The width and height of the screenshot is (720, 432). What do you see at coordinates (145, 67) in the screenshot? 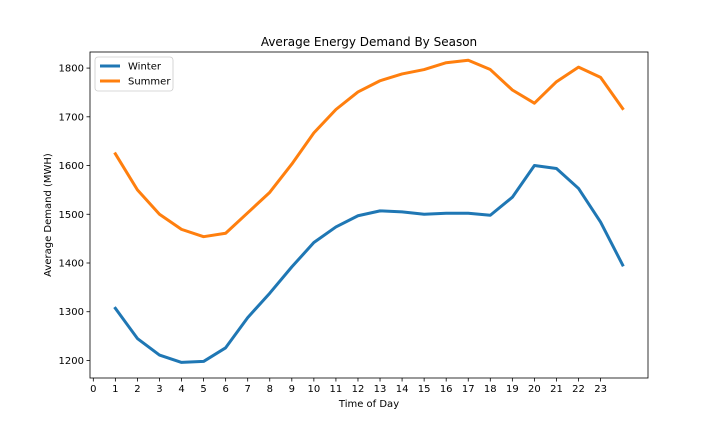
I see `legend-label-winter: Winter` at bounding box center [145, 67].